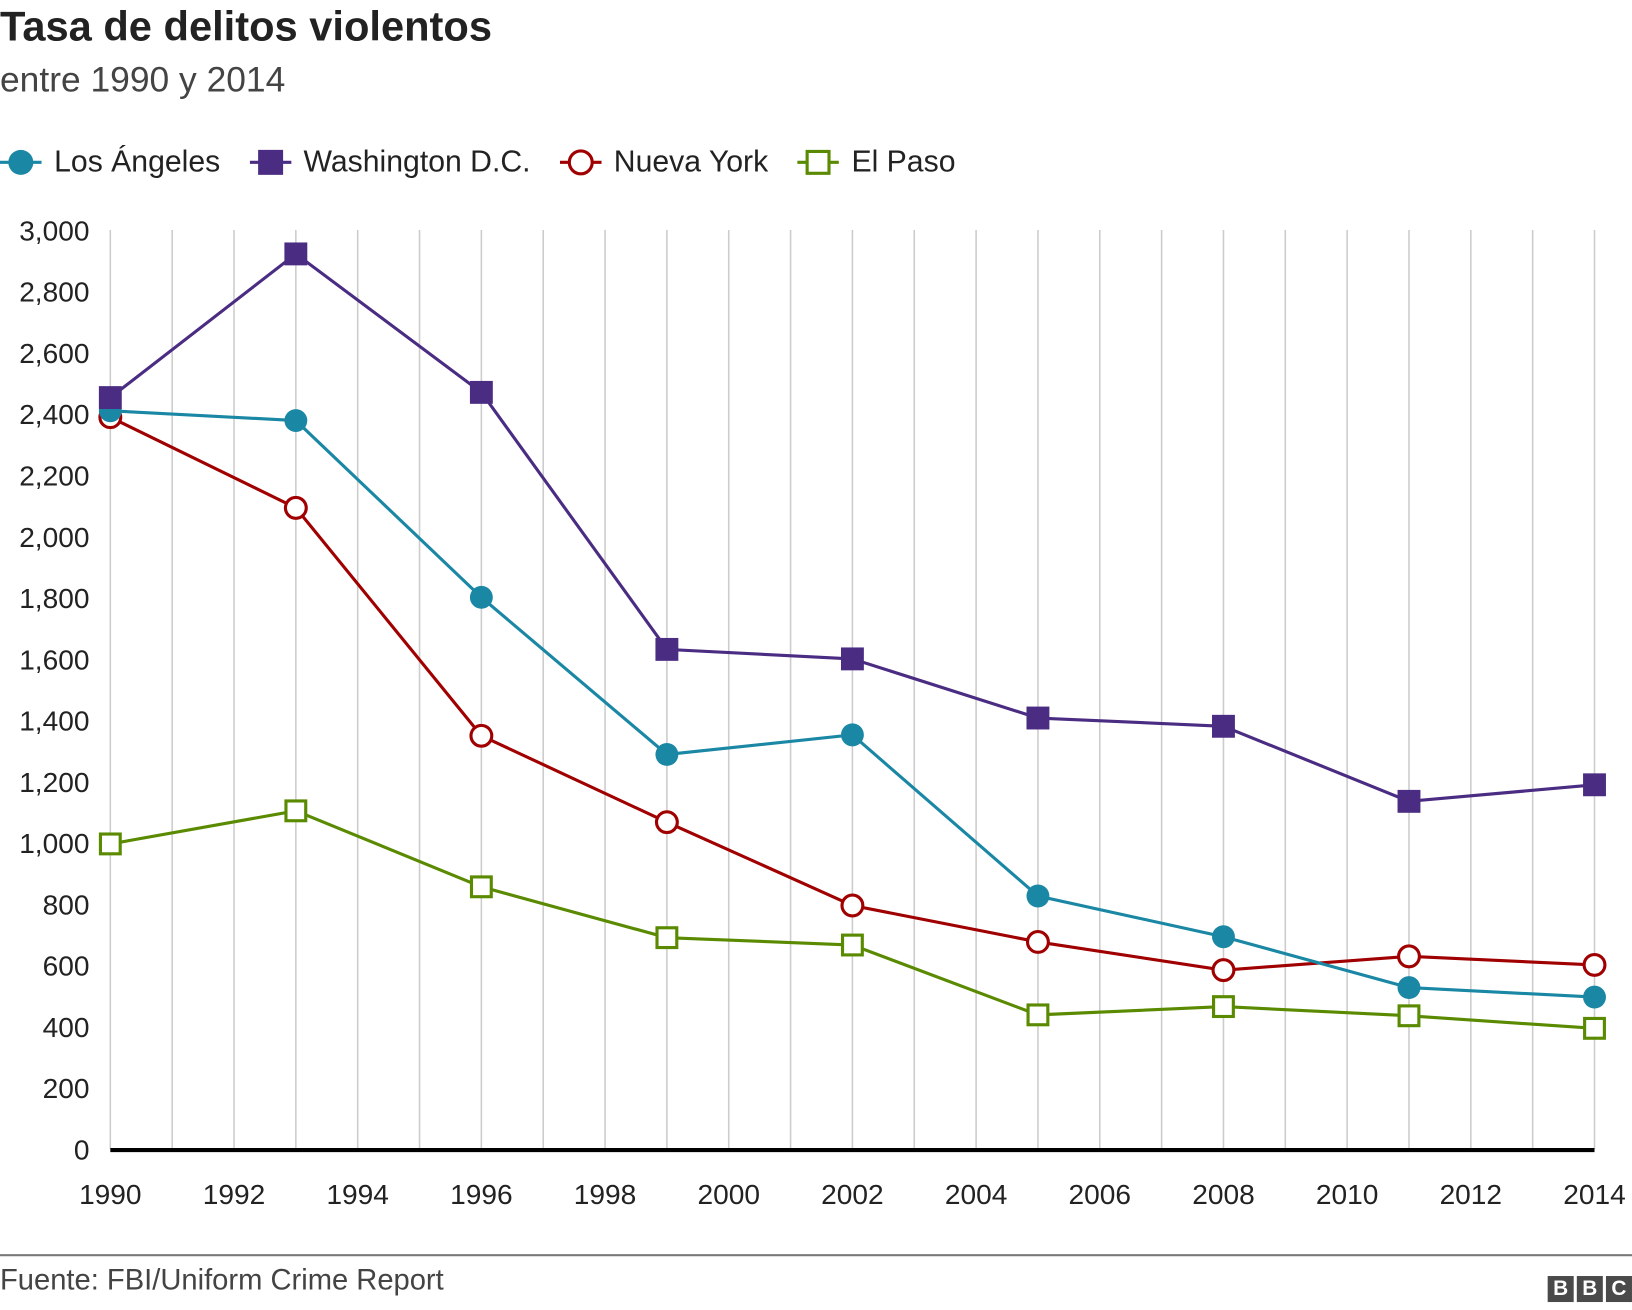 This screenshot has width=1632, height=1310. I want to click on y-tick-label: 1,000, so click(54, 843).